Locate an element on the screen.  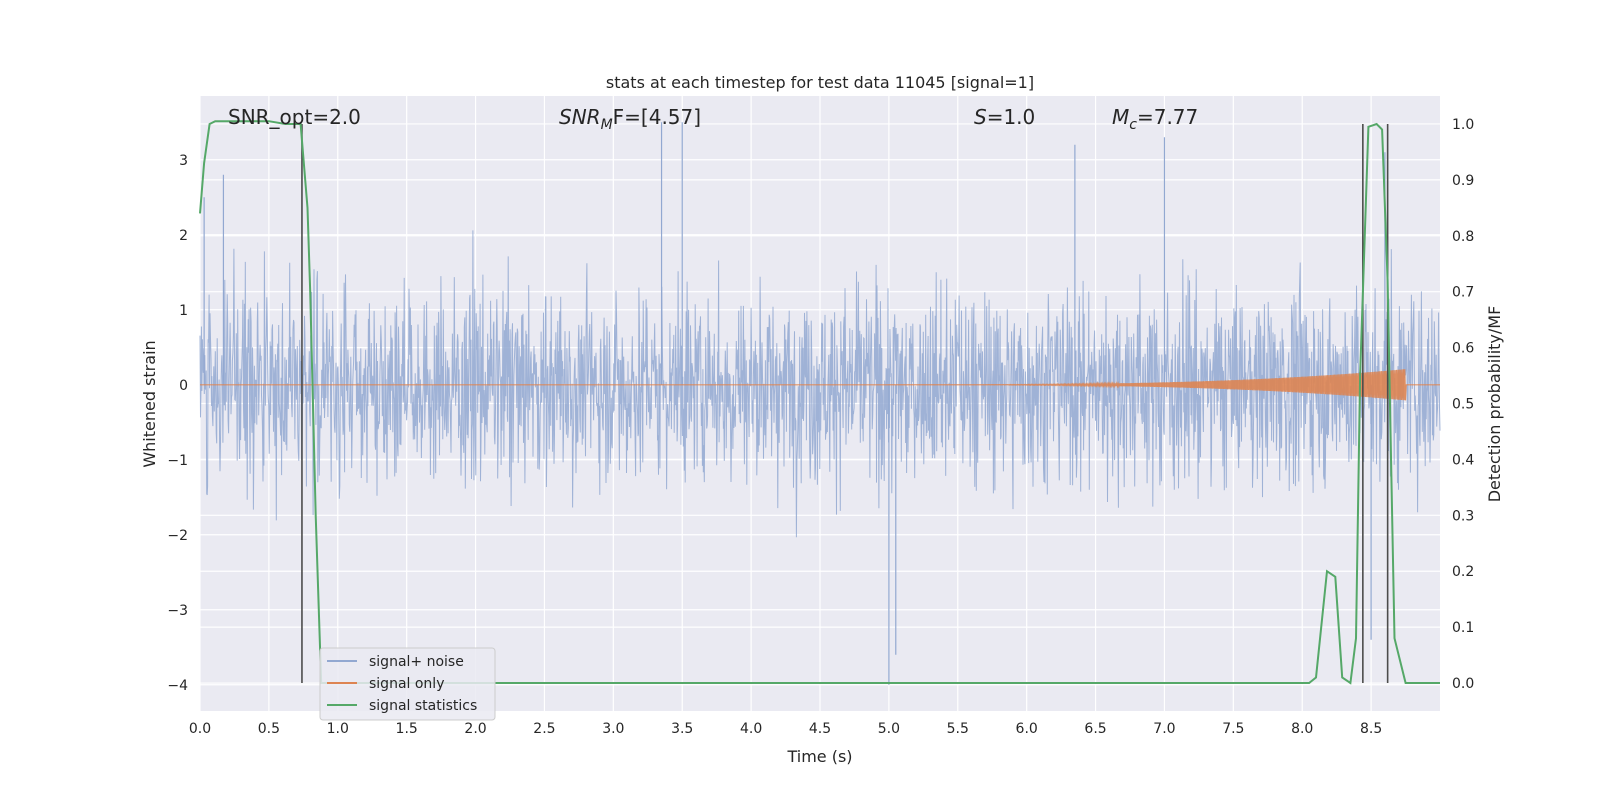
y-right-tick-label: 0.6 is located at coordinates (1463, 349).